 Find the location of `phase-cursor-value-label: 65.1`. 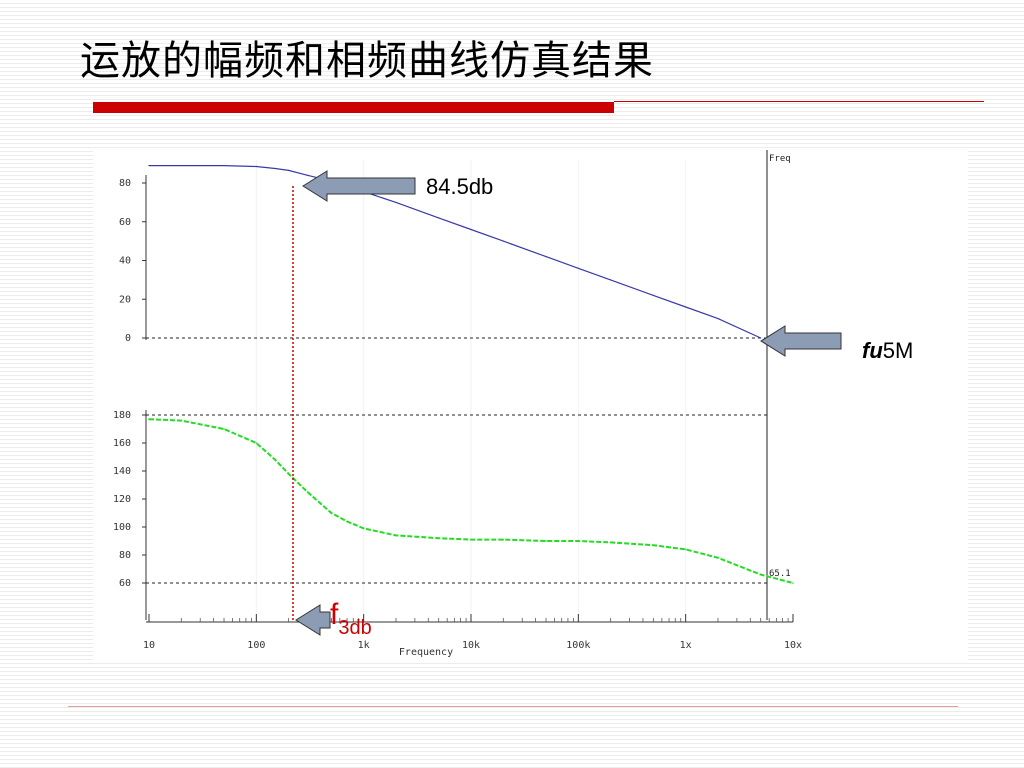

phase-cursor-value-label: 65.1 is located at coordinates (780, 574).